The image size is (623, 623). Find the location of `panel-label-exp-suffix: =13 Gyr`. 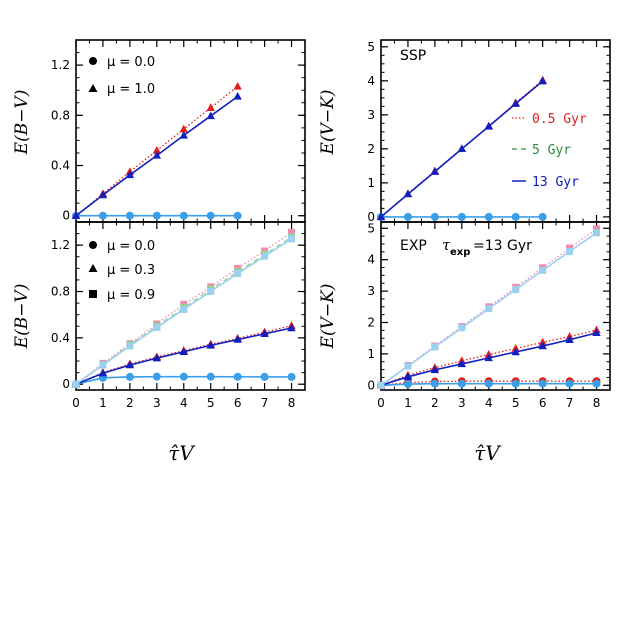

panel-label-exp-suffix: =13 Gyr is located at coordinates (502, 246).